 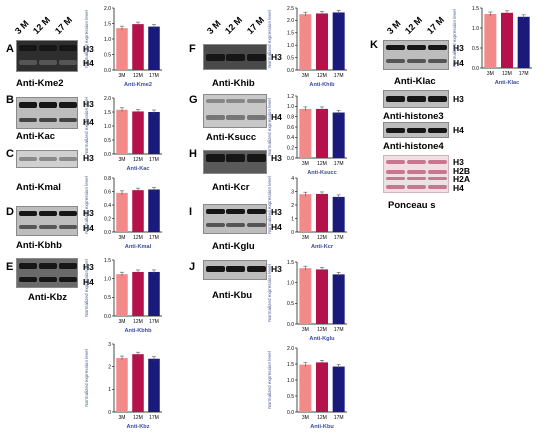 What do you see at coordinates (235, 111) in the screenshot?
I see `blot-g` at bounding box center [235, 111].